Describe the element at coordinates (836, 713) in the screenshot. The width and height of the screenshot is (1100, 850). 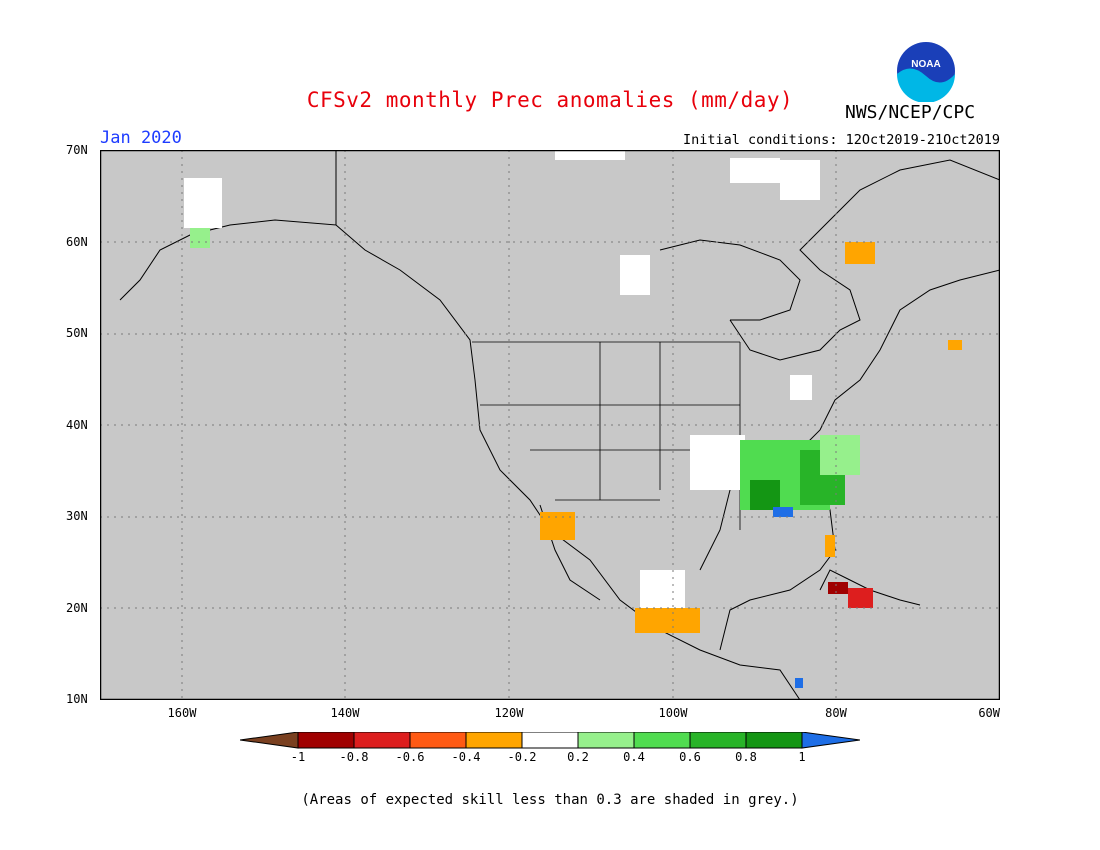
I see `lon-label: 80W` at that location.